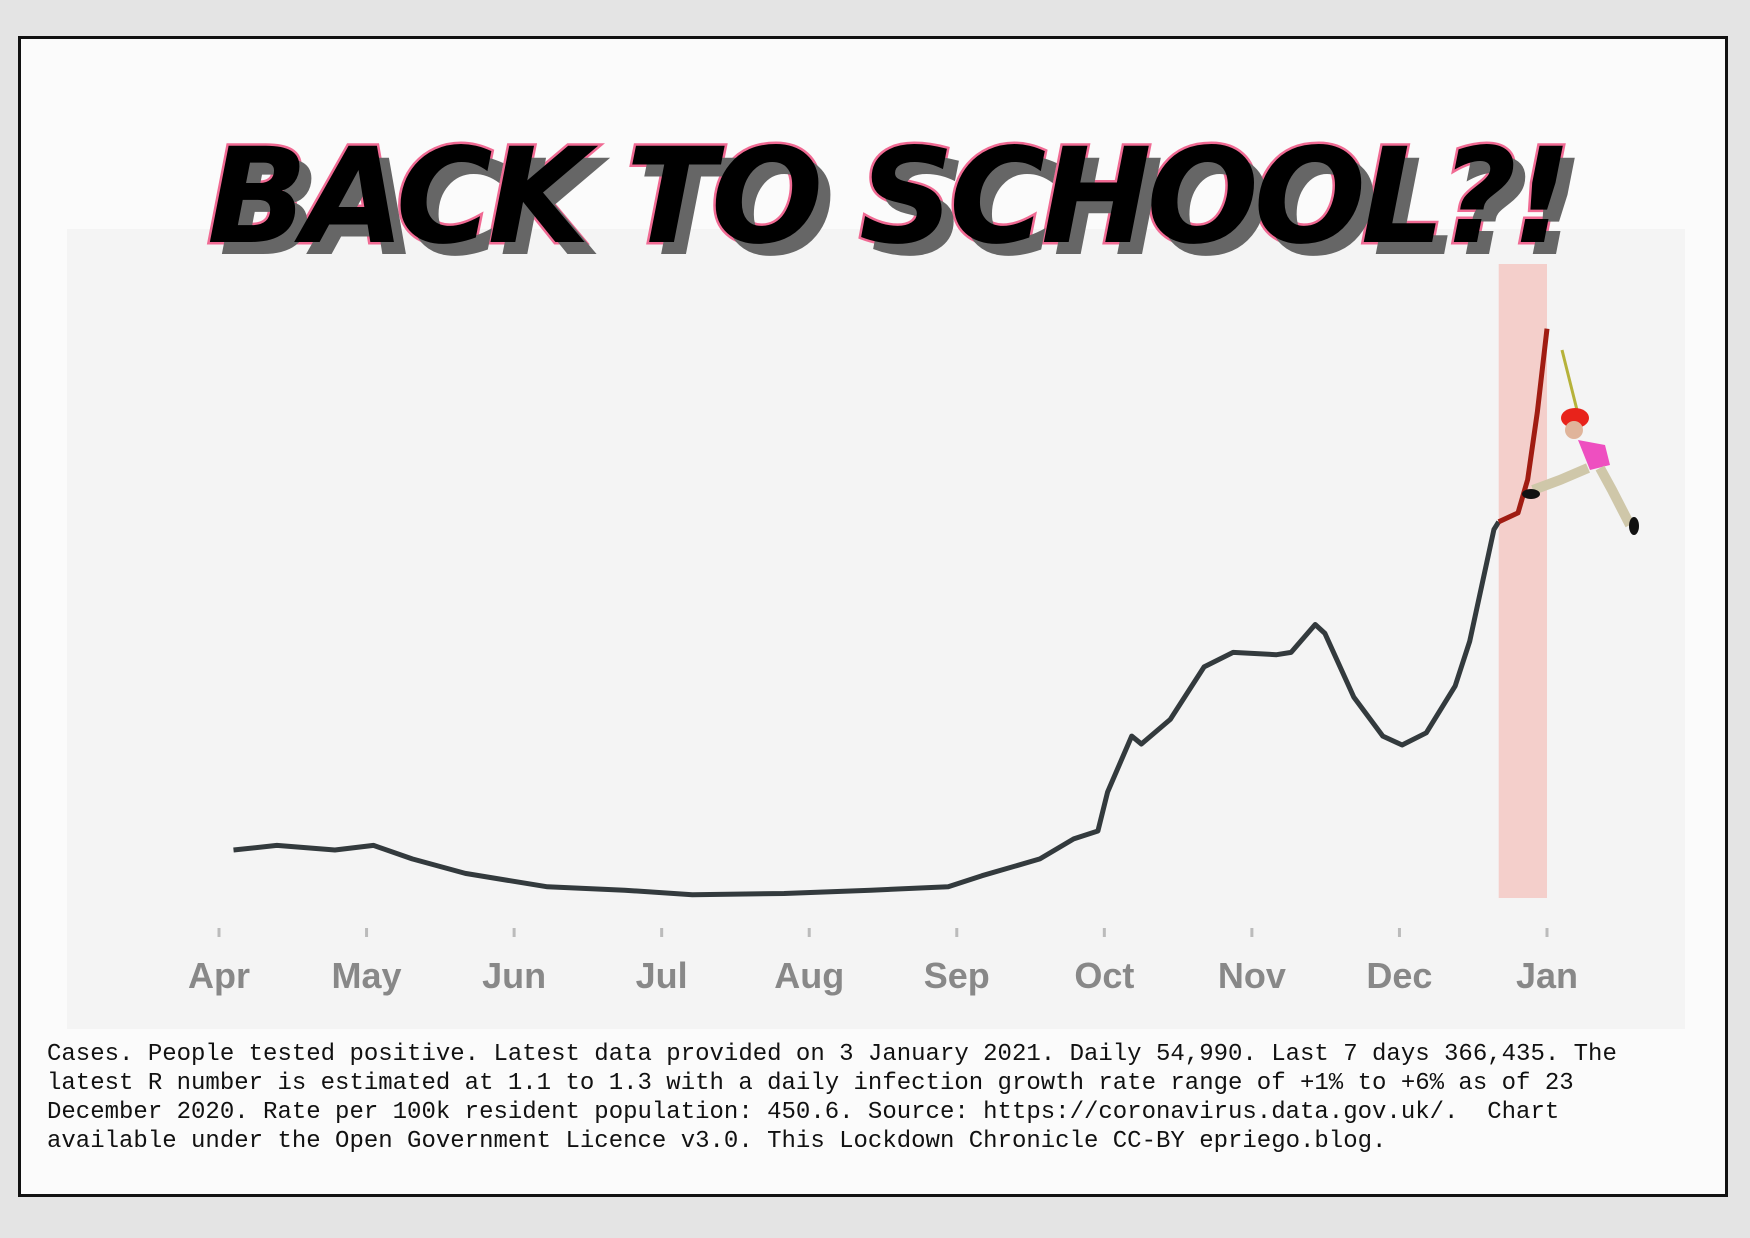  Describe the element at coordinates (662, 975) in the screenshot. I see `x-tick-label: Jul` at that location.